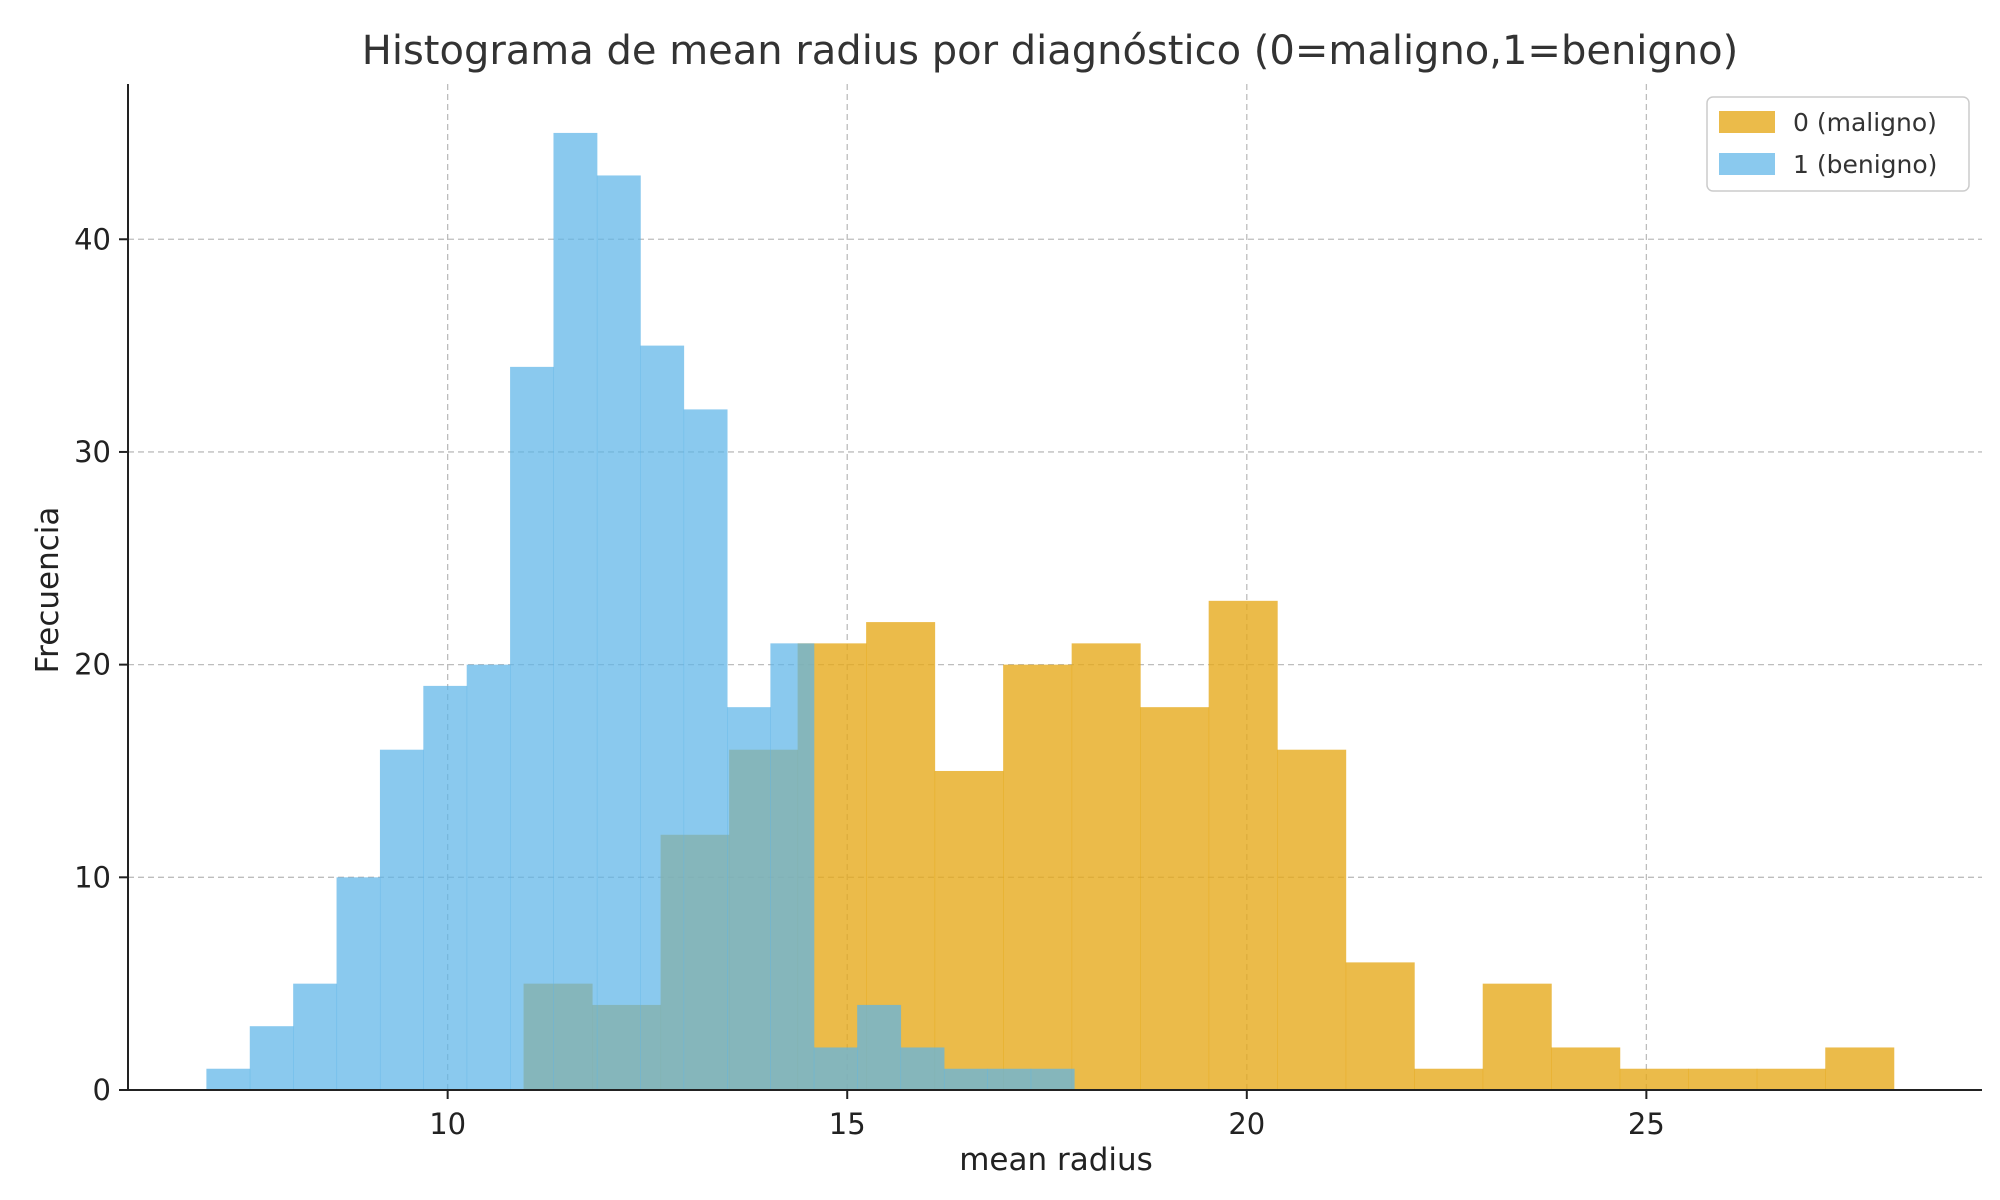 This screenshot has width=2000, height=1200. Describe the element at coordinates (847, 1124) in the screenshot. I see `x-tick-label: 15` at that location.